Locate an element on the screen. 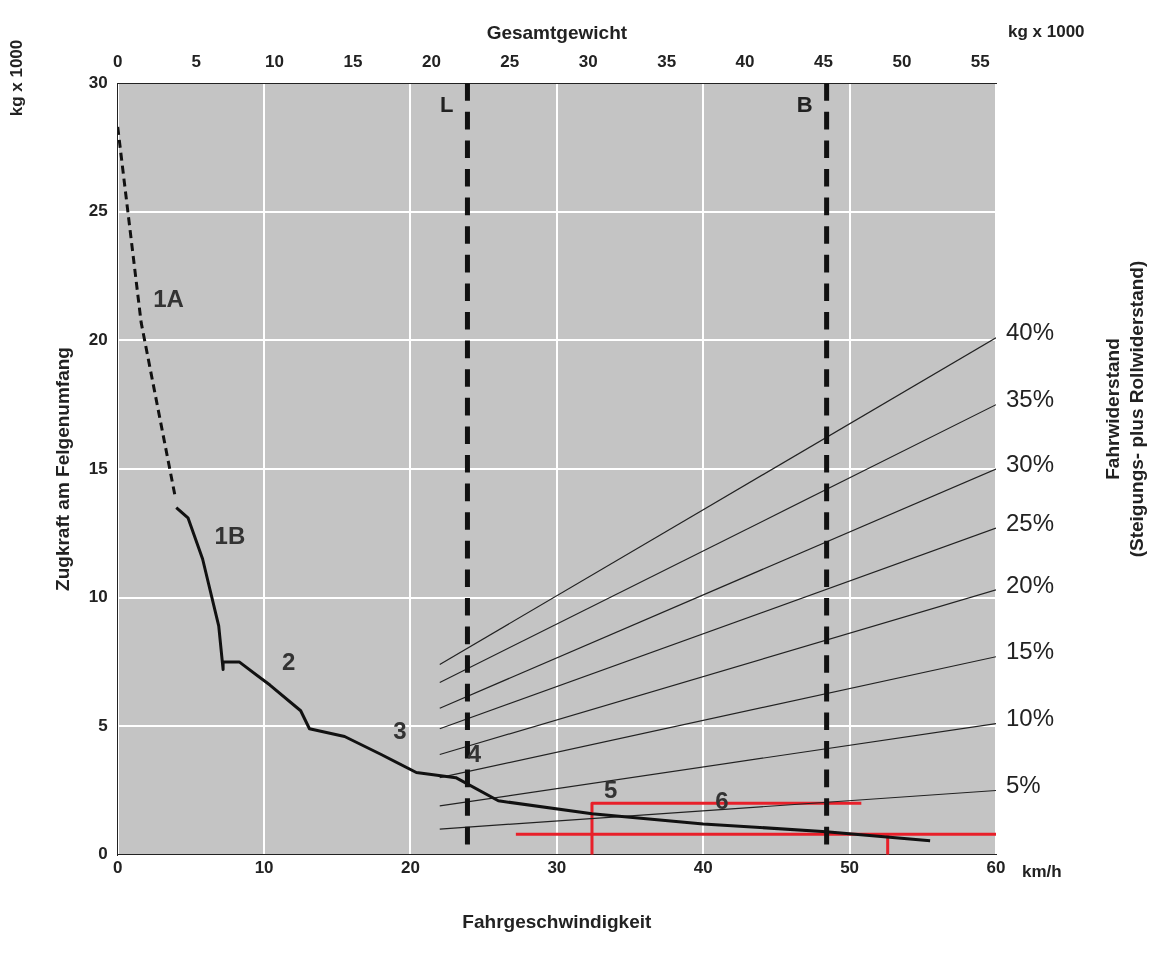 This screenshot has width=1174, height=958. x-tick-label: 0 is located at coordinates (117, 867).